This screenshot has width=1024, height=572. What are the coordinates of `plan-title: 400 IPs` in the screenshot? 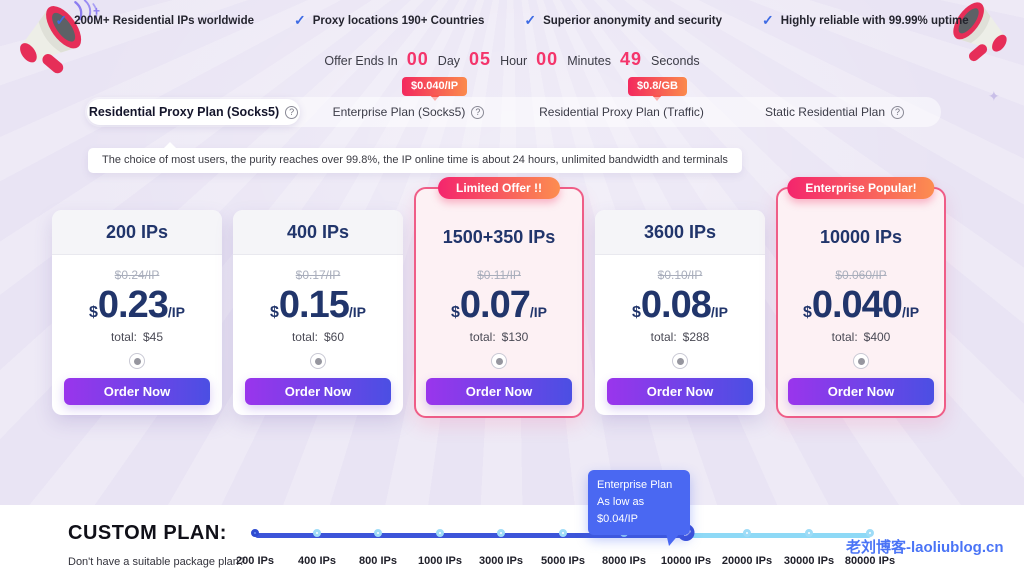 It's located at (318, 231).